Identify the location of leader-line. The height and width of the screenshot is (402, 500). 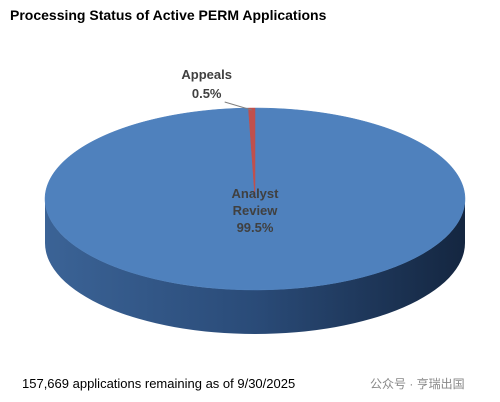
(238, 106).